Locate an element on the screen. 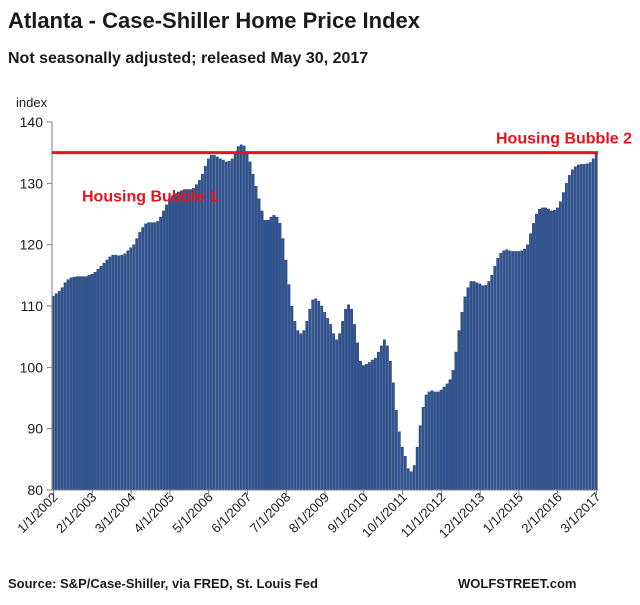 The width and height of the screenshot is (640, 605). y-tick-label: 110 is located at coordinates (32, 306).